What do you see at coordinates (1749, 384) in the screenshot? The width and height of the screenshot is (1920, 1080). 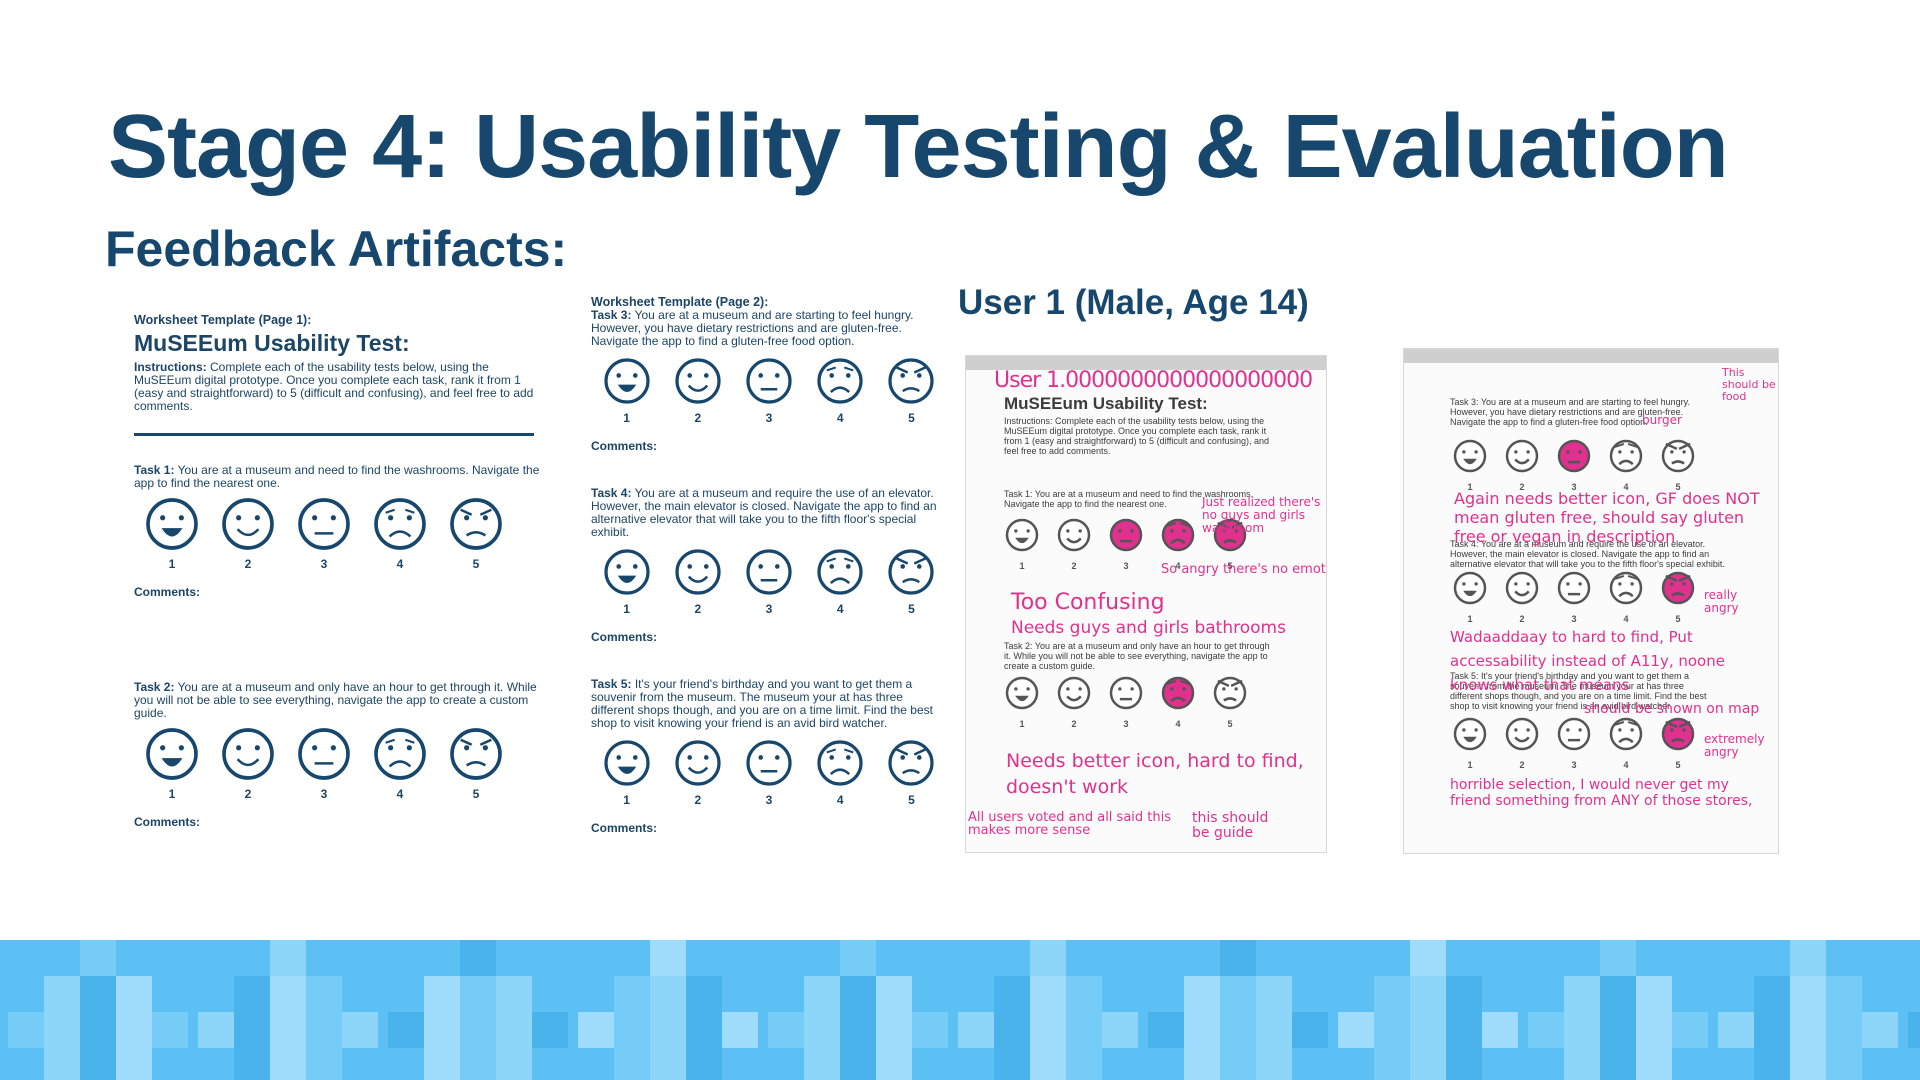 I see `handwritten-note: This should be food` at bounding box center [1749, 384].